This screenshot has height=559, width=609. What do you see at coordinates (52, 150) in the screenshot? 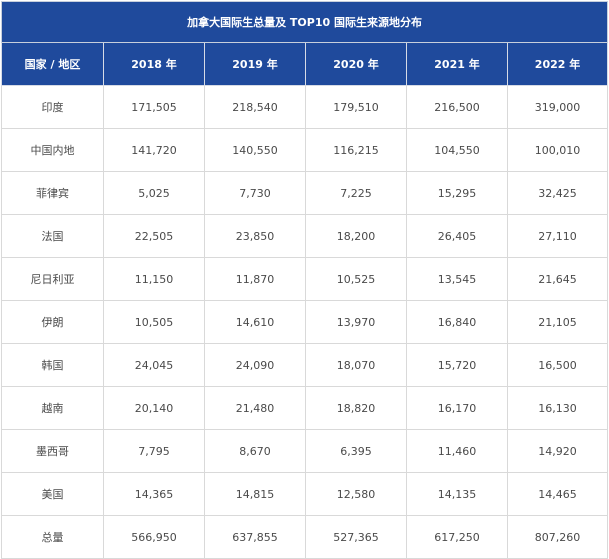
I see `row-label-cell: 中国内地` at bounding box center [52, 150].